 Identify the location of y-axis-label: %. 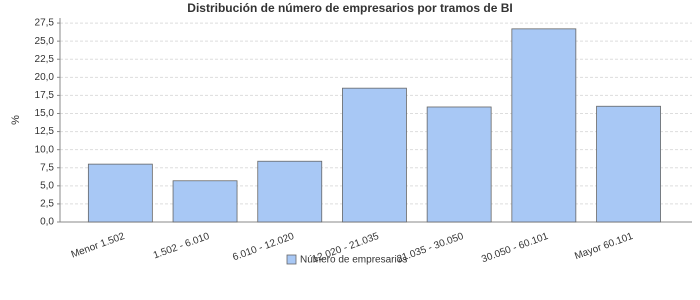
(16, 120).